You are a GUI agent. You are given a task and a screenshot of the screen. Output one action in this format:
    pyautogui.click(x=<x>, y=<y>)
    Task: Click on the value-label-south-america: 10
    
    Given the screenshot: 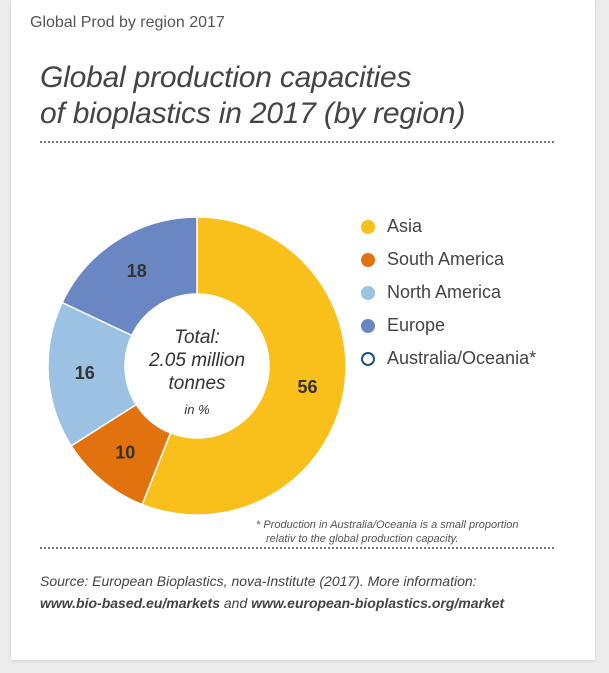 What is the action you would take?
    pyautogui.click(x=125, y=453)
    